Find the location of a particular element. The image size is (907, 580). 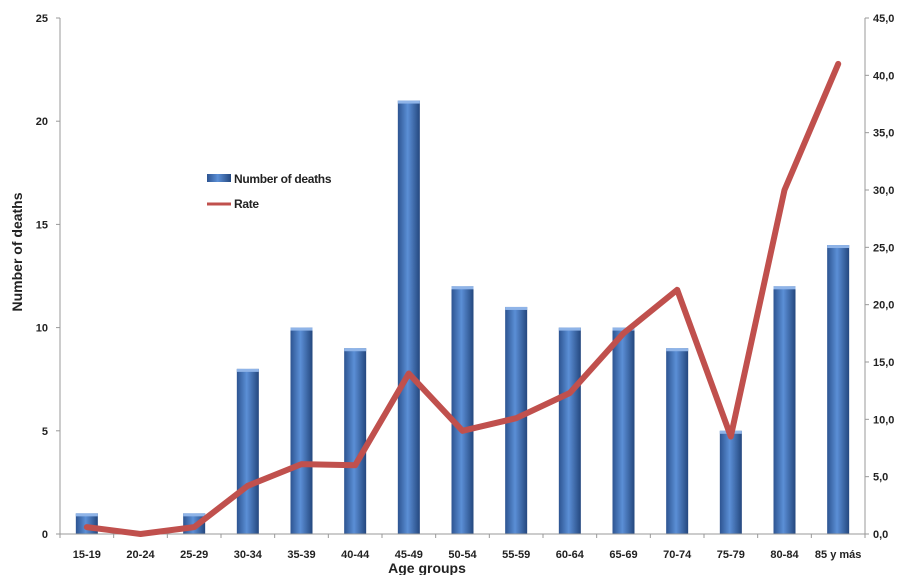

x-tick-label: 45-49 is located at coordinates (409, 555).